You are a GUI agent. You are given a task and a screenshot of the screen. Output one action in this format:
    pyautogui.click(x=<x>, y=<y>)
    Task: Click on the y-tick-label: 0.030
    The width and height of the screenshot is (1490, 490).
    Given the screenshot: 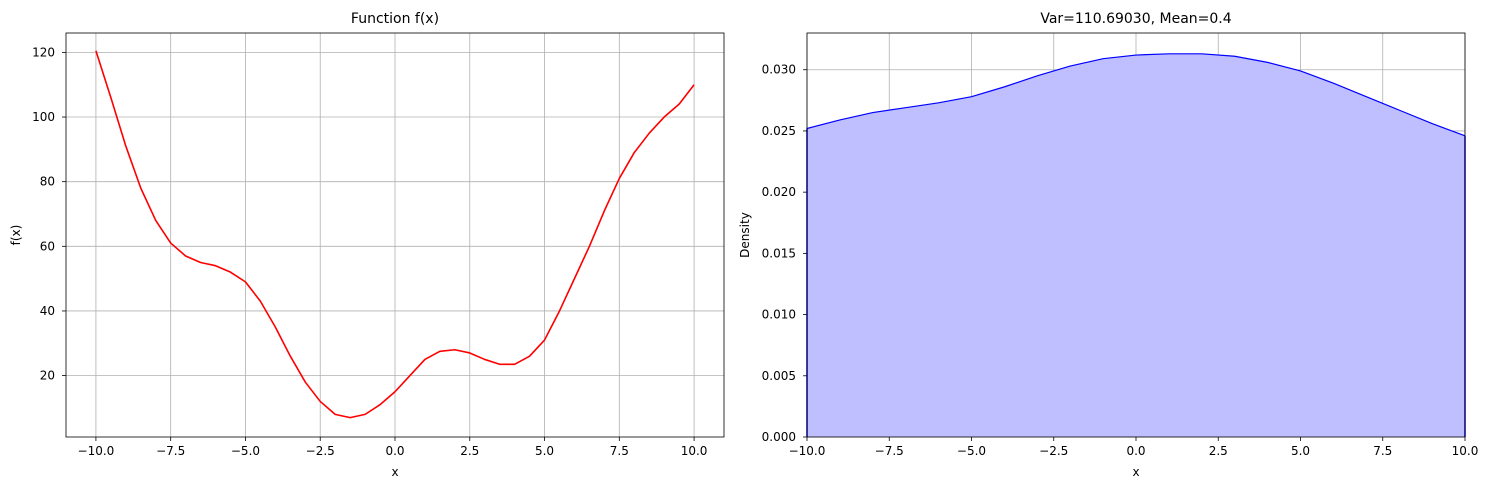 What is the action you would take?
    pyautogui.click(x=779, y=70)
    